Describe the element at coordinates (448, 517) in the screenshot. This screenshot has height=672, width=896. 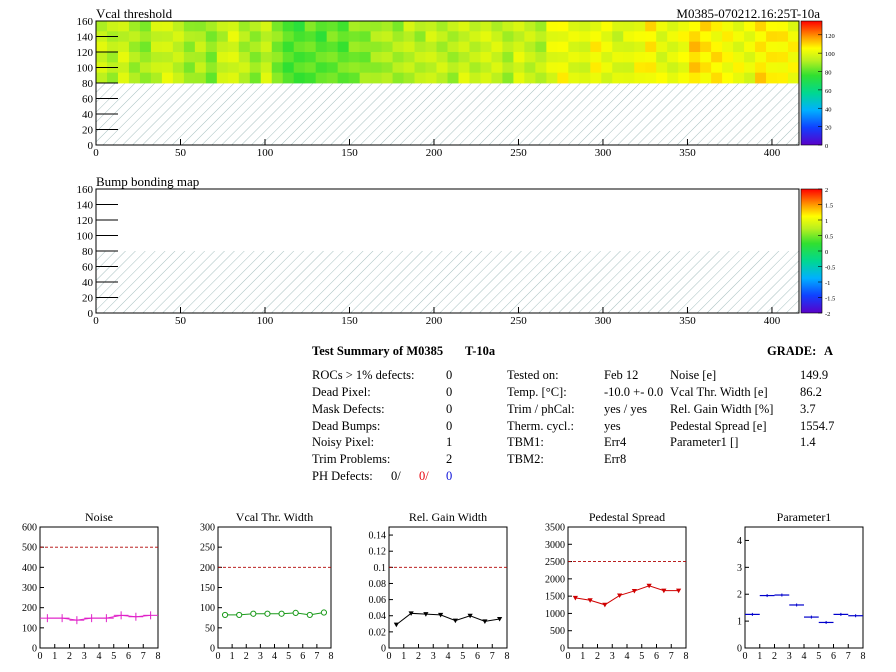
I see `chart-title: Rel. Gain Width` at that location.